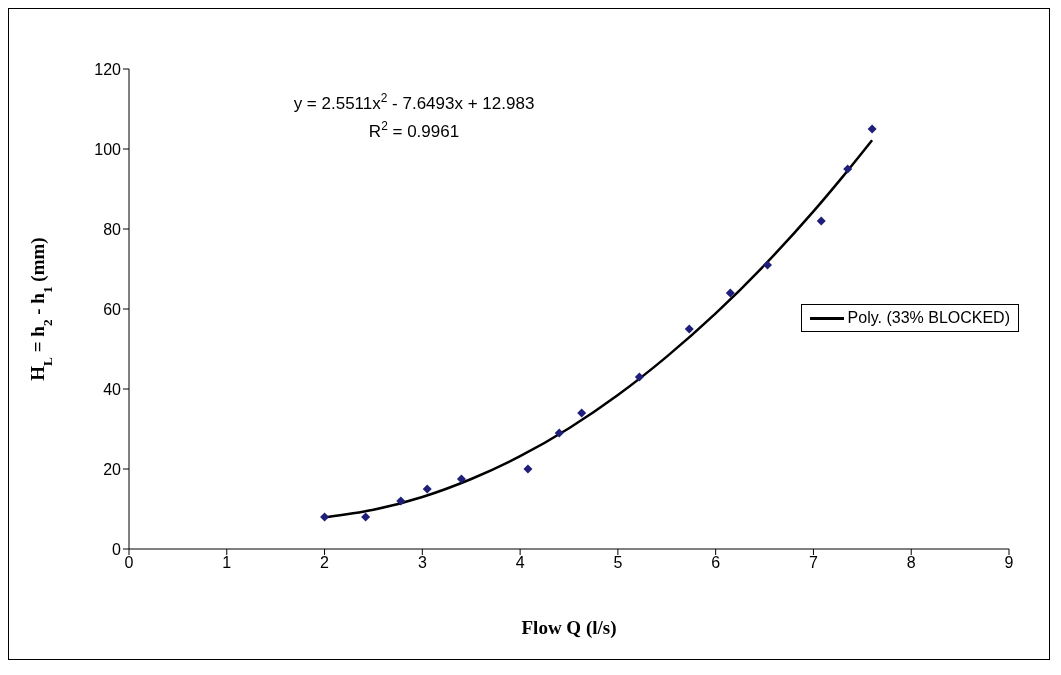 The width and height of the screenshot is (1061, 675). What do you see at coordinates (108, 149) in the screenshot?
I see `y-tick-label: 100` at bounding box center [108, 149].